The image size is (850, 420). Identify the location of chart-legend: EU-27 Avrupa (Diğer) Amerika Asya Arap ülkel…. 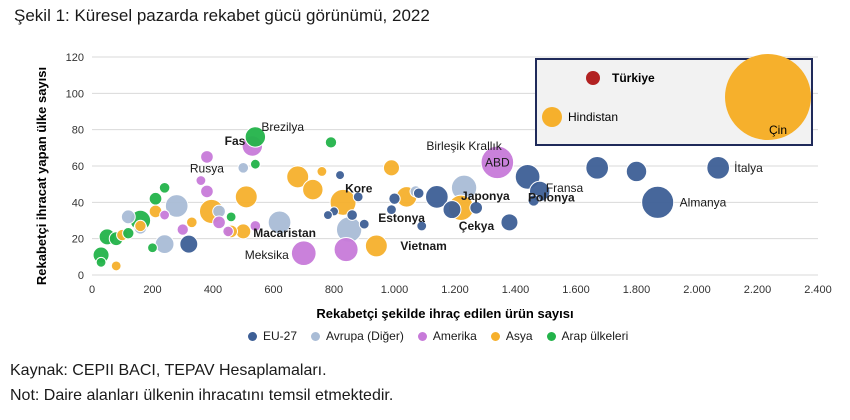
(445, 336).